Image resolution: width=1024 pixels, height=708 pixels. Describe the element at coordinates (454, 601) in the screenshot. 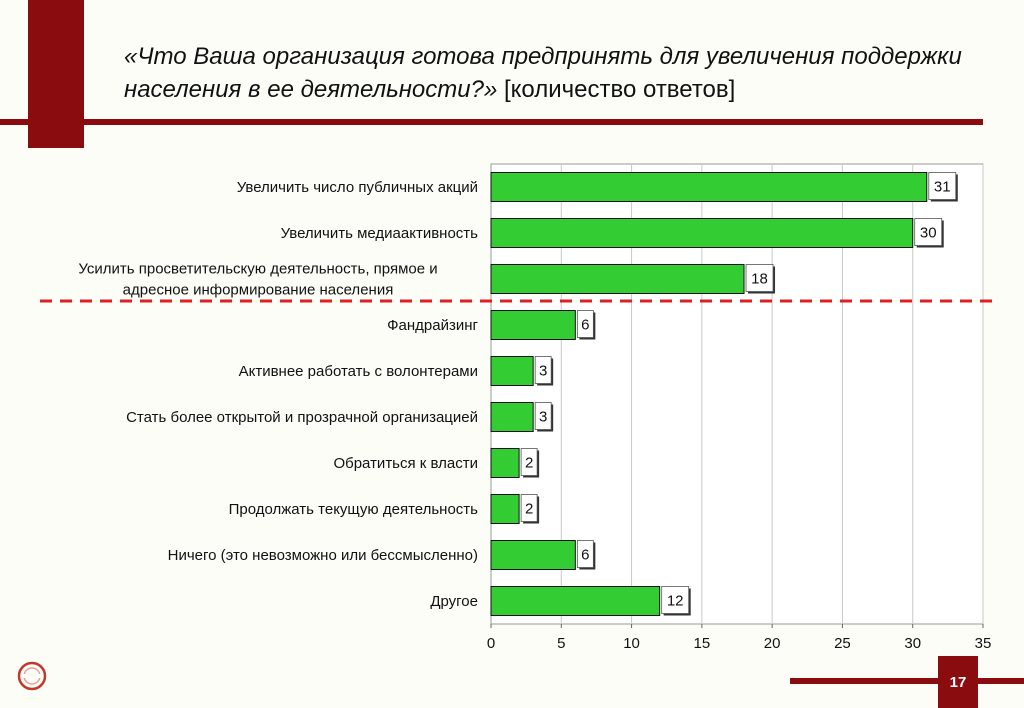

I see `category-label: Другое` at that location.